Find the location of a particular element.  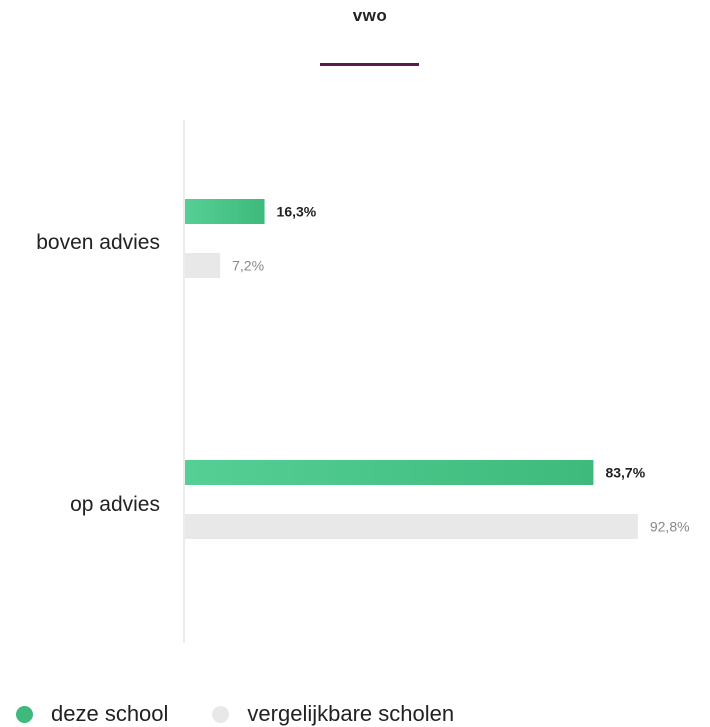

legend-dot-school is located at coordinates (24, 714).